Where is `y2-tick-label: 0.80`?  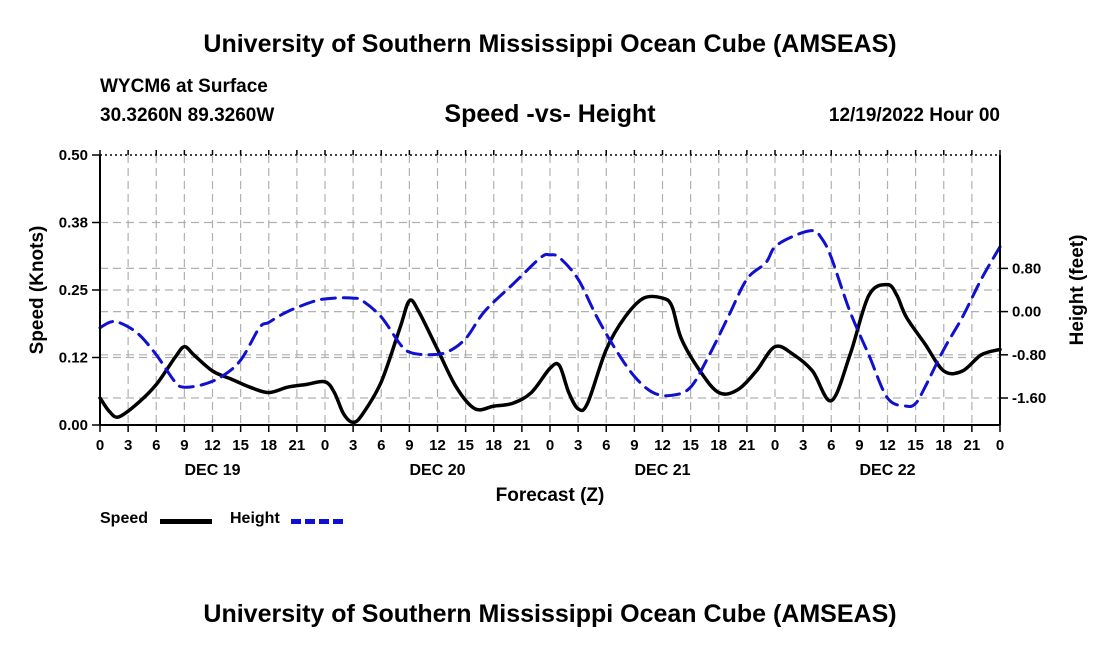 y2-tick-label: 0.80 is located at coordinates (1026, 268).